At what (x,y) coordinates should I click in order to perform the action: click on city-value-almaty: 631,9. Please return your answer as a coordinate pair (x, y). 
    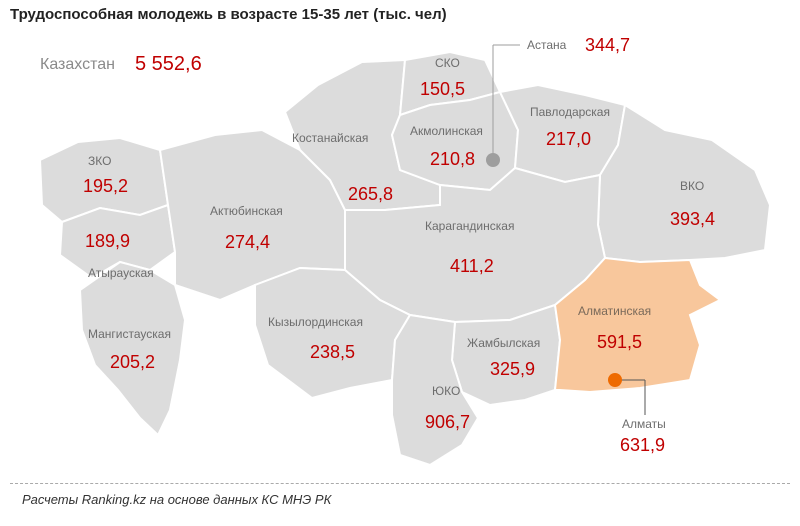
    Looking at the image, I should click on (642, 445).